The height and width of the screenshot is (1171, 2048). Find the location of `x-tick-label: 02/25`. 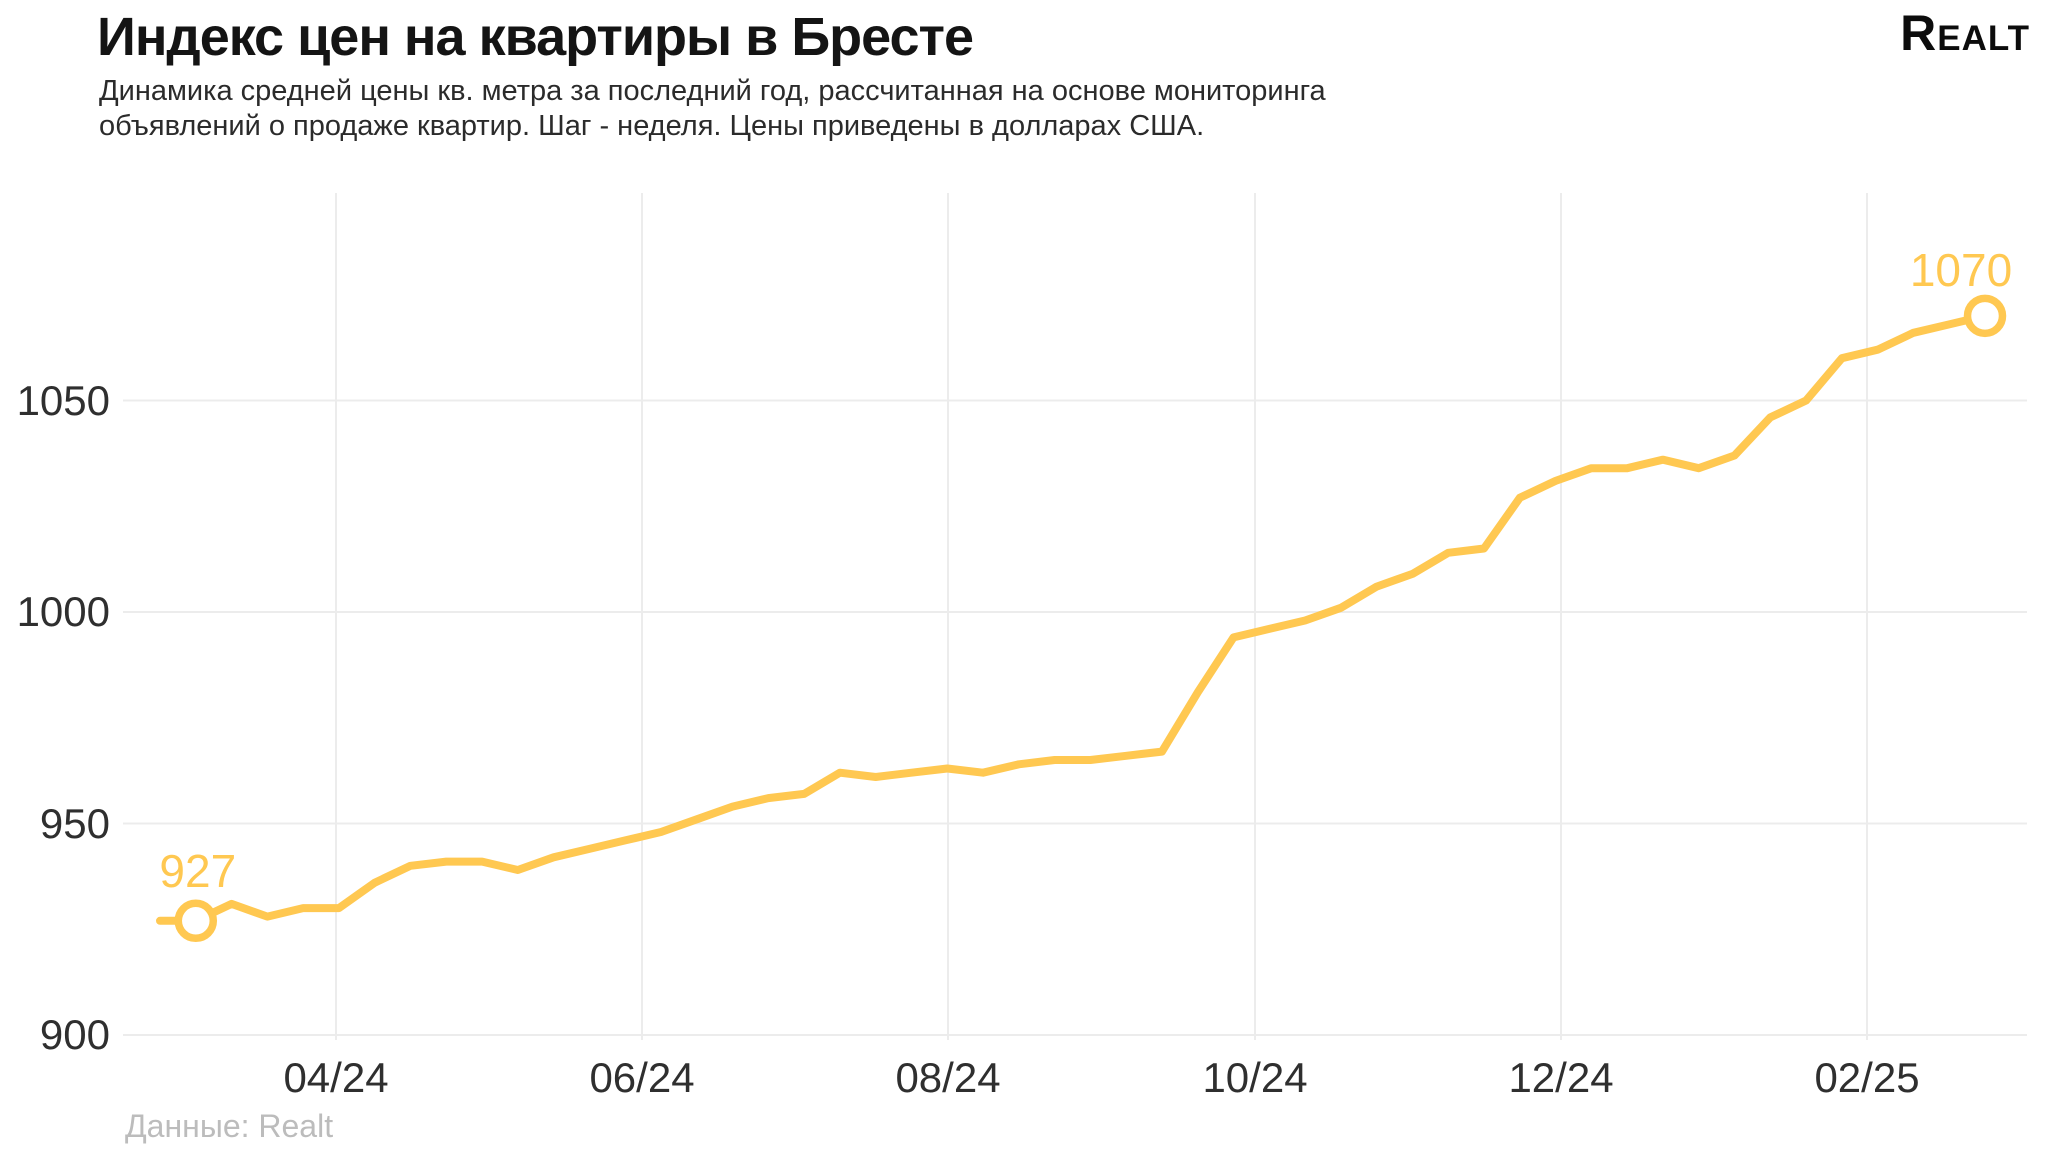

x-tick-label: 02/25 is located at coordinates (1867, 1077).